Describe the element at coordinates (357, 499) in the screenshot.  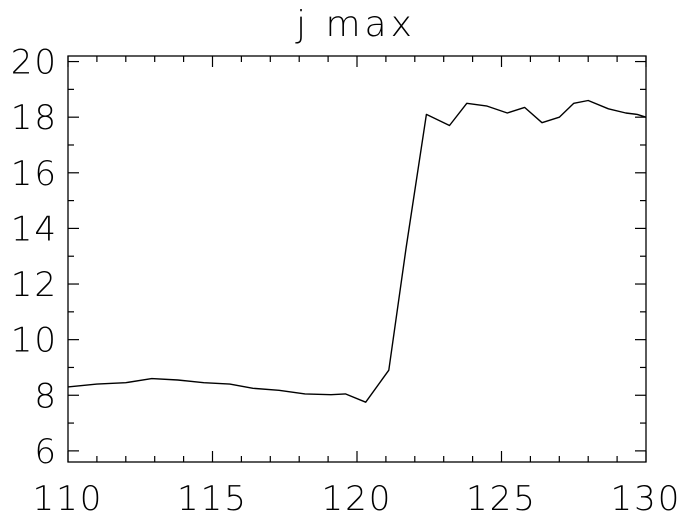
I see `x-tick-label: 120` at that location.